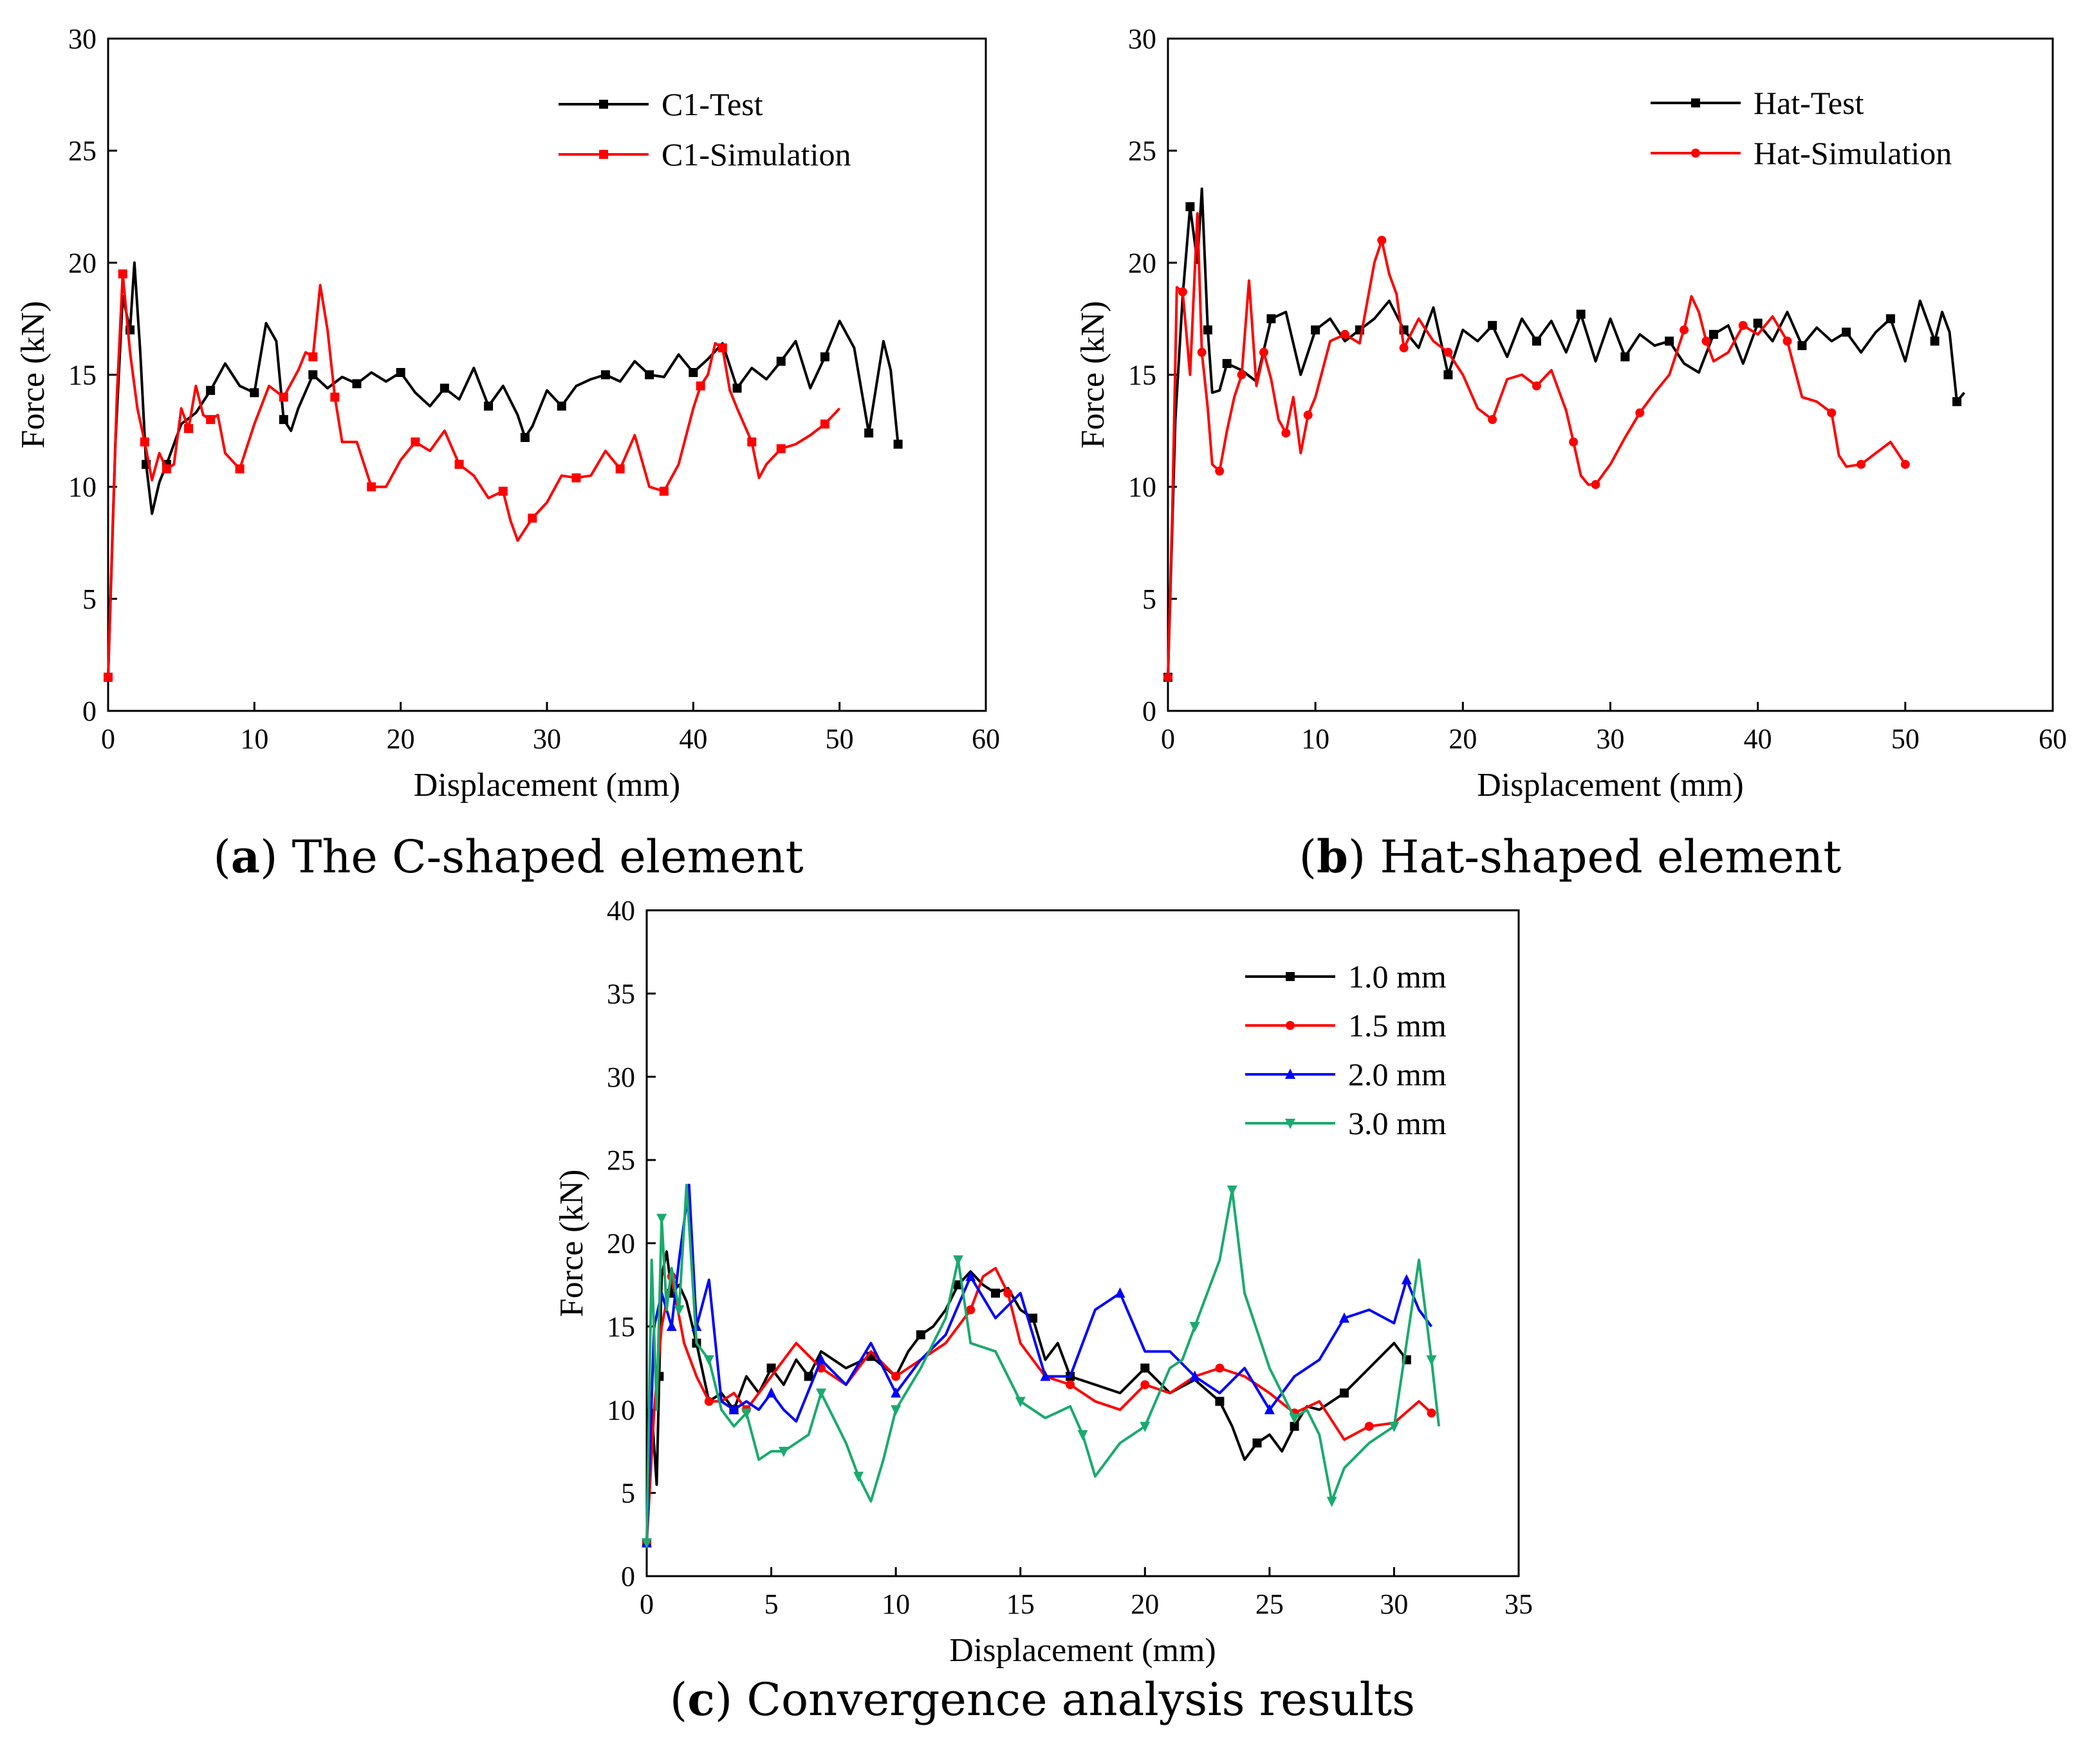 The height and width of the screenshot is (1764, 2083). Describe the element at coordinates (772, 1604) in the screenshot. I see `chart-2-x-tick-label: 5` at that location.